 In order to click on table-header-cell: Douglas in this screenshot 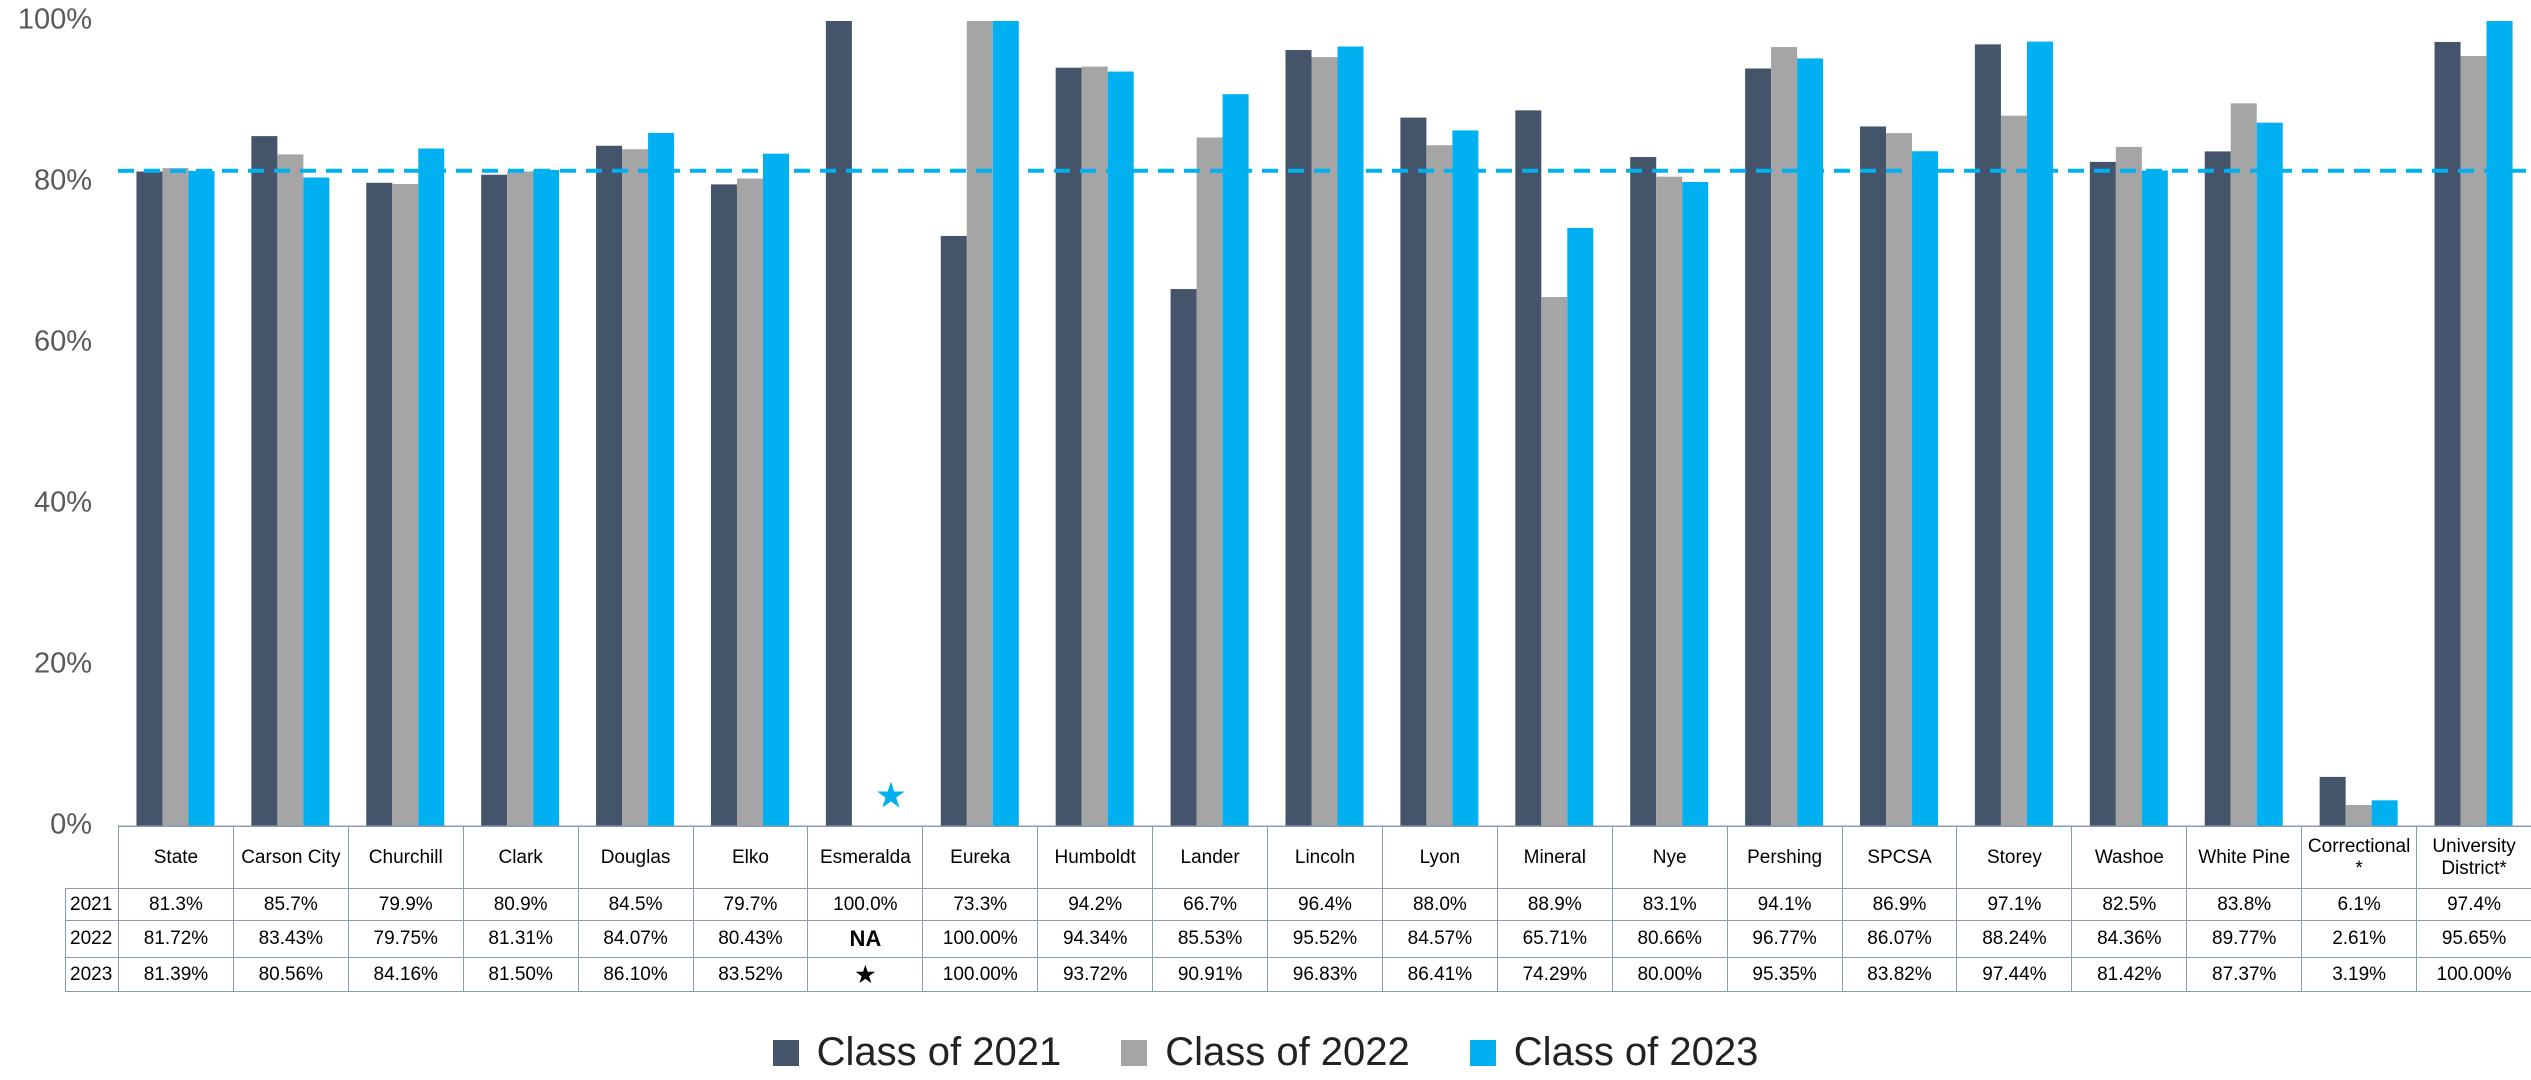, I will do `click(635, 857)`.